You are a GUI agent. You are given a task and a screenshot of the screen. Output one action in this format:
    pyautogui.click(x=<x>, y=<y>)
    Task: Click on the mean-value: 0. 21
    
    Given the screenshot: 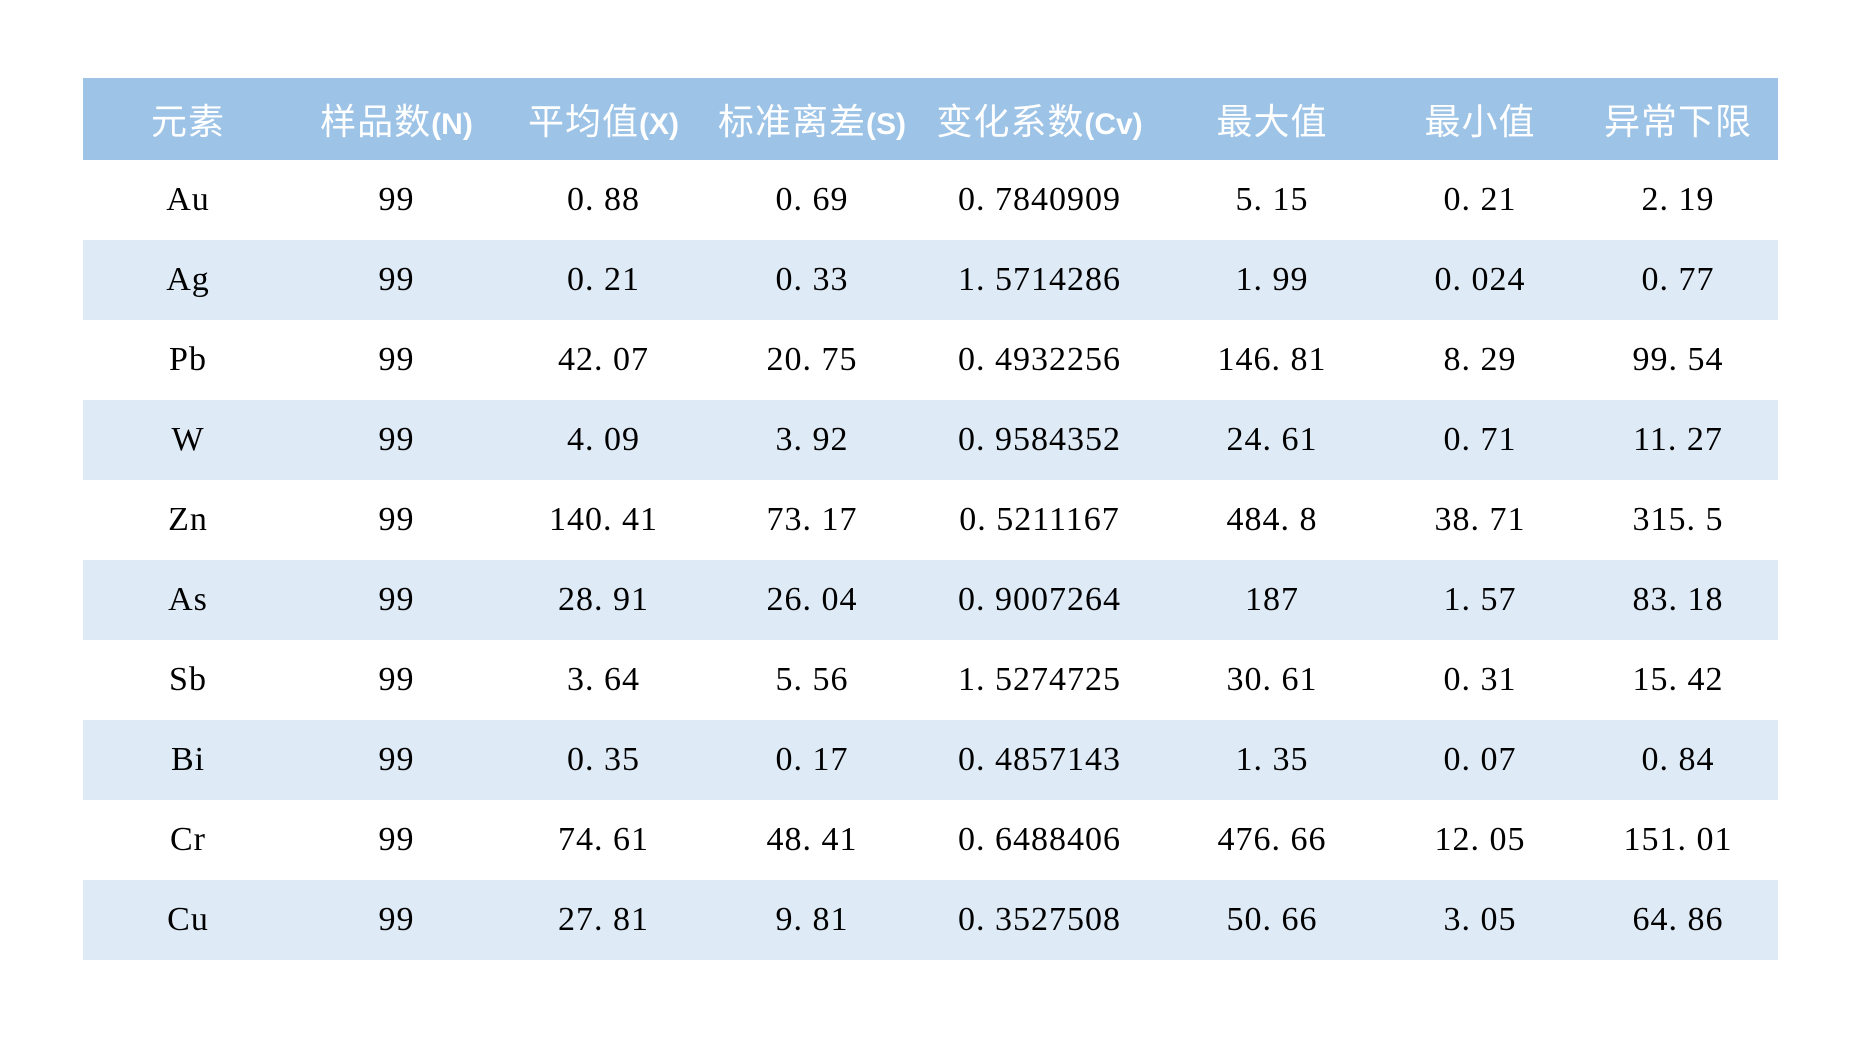 What is the action you would take?
    pyautogui.click(x=603, y=279)
    